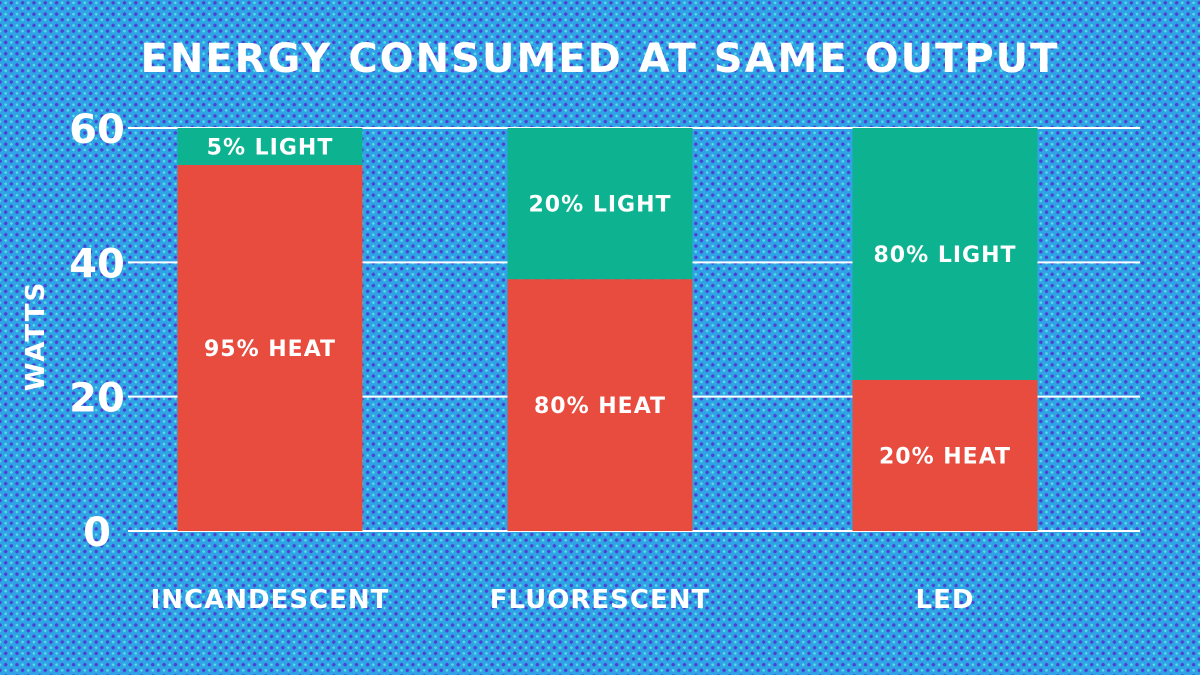 Image resolution: width=1200 pixels, height=675 pixels. I want to click on data-label-heat: 95% HEAT, so click(270, 349).